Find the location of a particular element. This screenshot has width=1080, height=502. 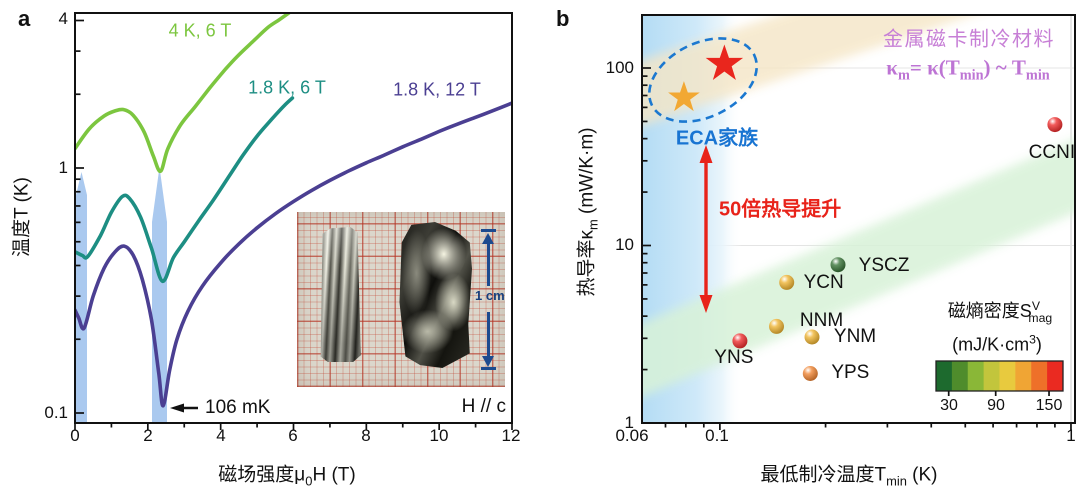

point-label-YNS: YNS is located at coordinates (734, 357).